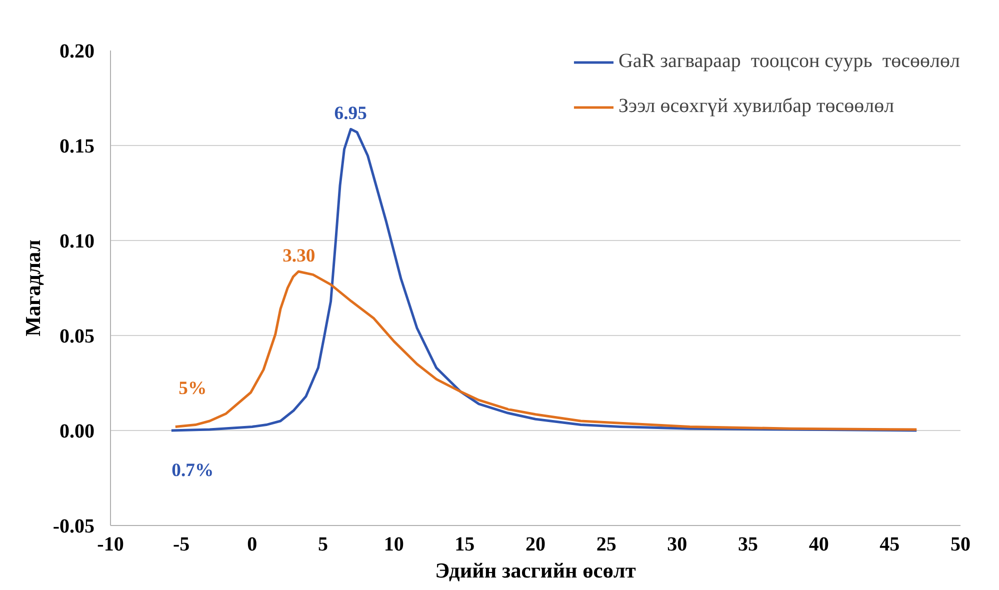  What do you see at coordinates (73, 527) in the screenshot?
I see `y-tick-label: -0.05` at bounding box center [73, 527].